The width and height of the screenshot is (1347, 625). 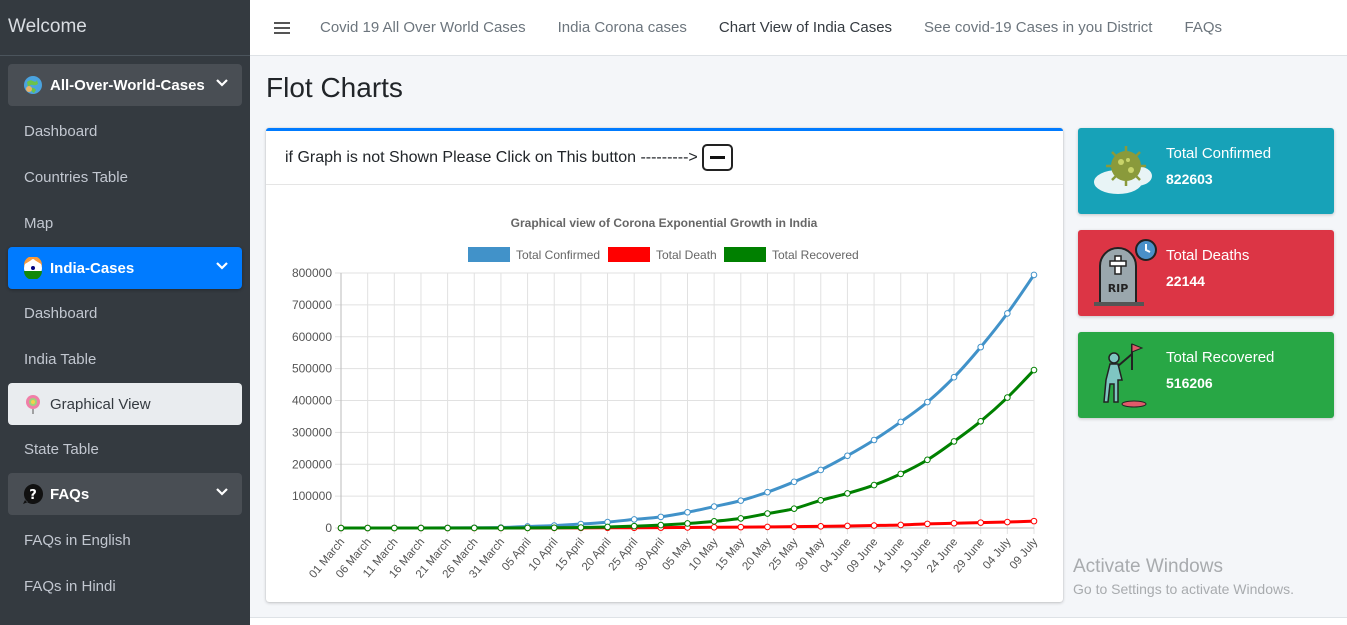 What do you see at coordinates (997, 554) in the screenshot?
I see `x-tick-label: 04 July` at bounding box center [997, 554].